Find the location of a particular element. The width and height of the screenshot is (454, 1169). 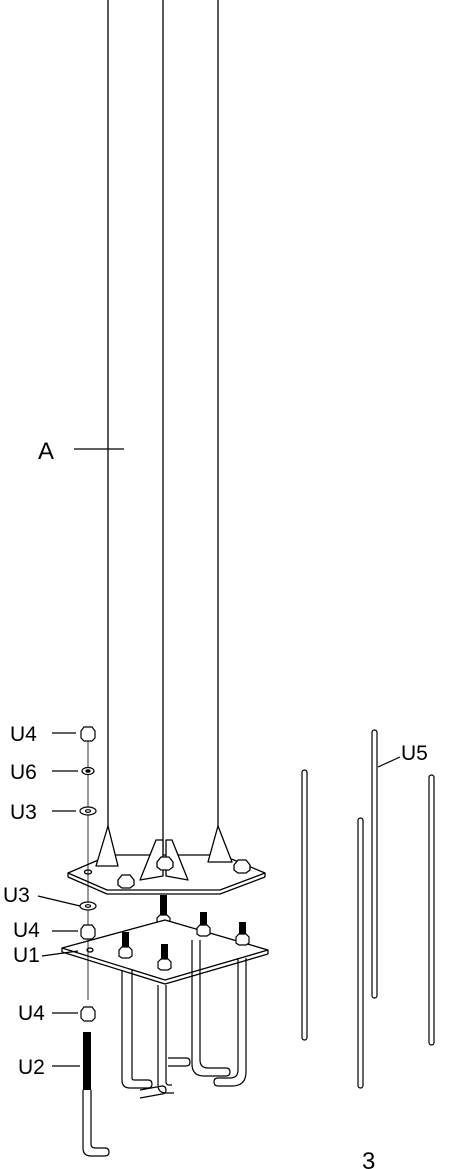

label-U4-top: U4 is located at coordinates (23, 734).